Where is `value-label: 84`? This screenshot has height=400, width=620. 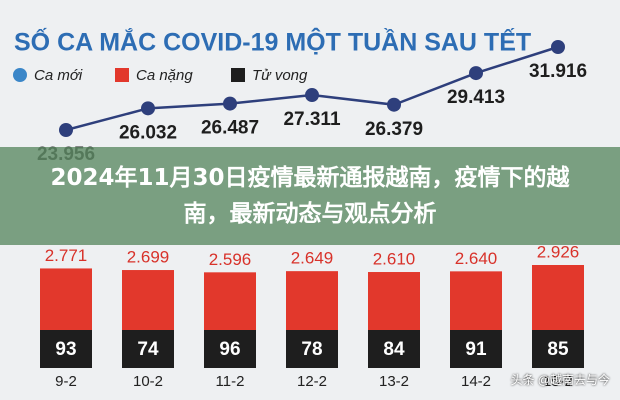 value-label: 84 is located at coordinates (394, 349).